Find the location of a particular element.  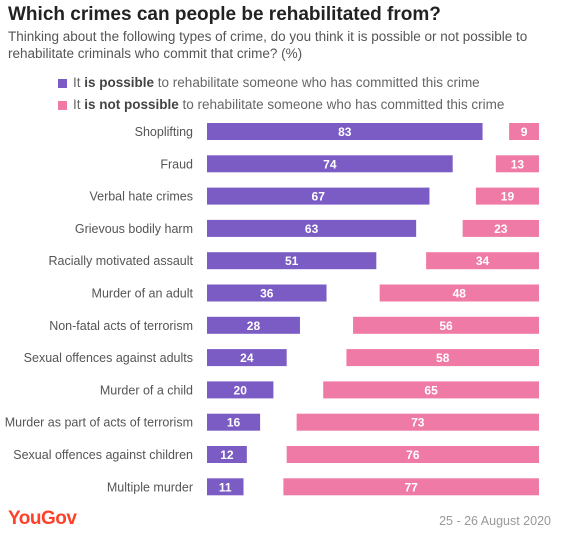

data-label-possible: 12 is located at coordinates (227, 455).